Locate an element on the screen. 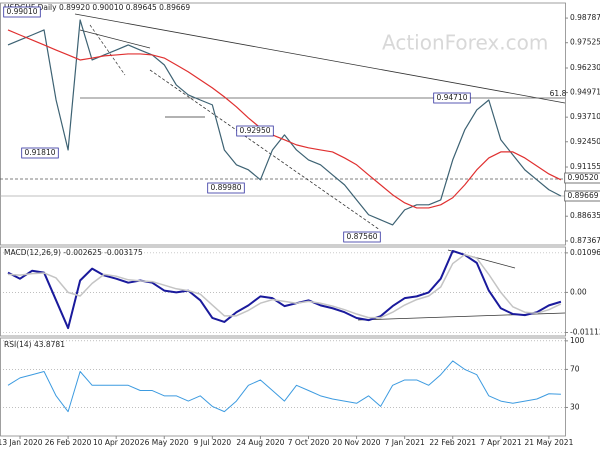 The width and height of the screenshot is (600, 450). y-tick-label: 0.88635 is located at coordinates (585, 215).